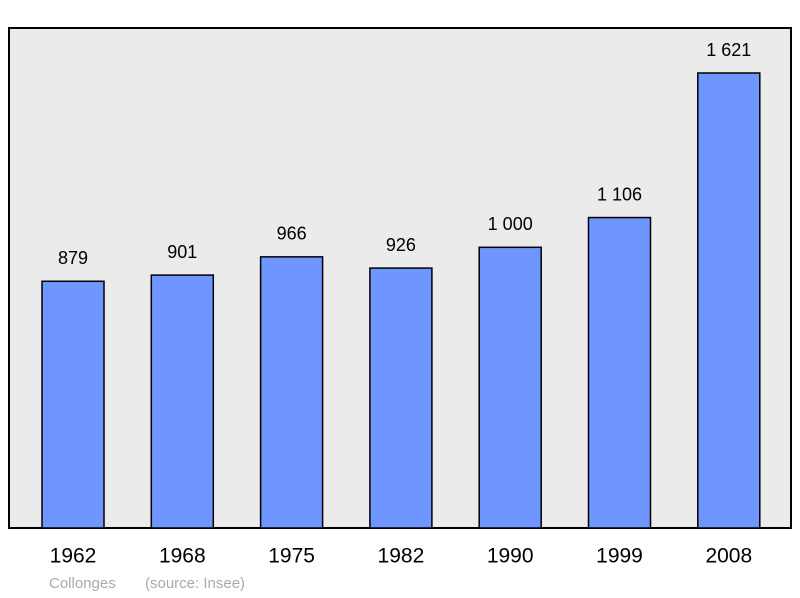 The height and width of the screenshot is (598, 800). Describe the element at coordinates (401, 245) in the screenshot. I see `value-label: 926` at that location.